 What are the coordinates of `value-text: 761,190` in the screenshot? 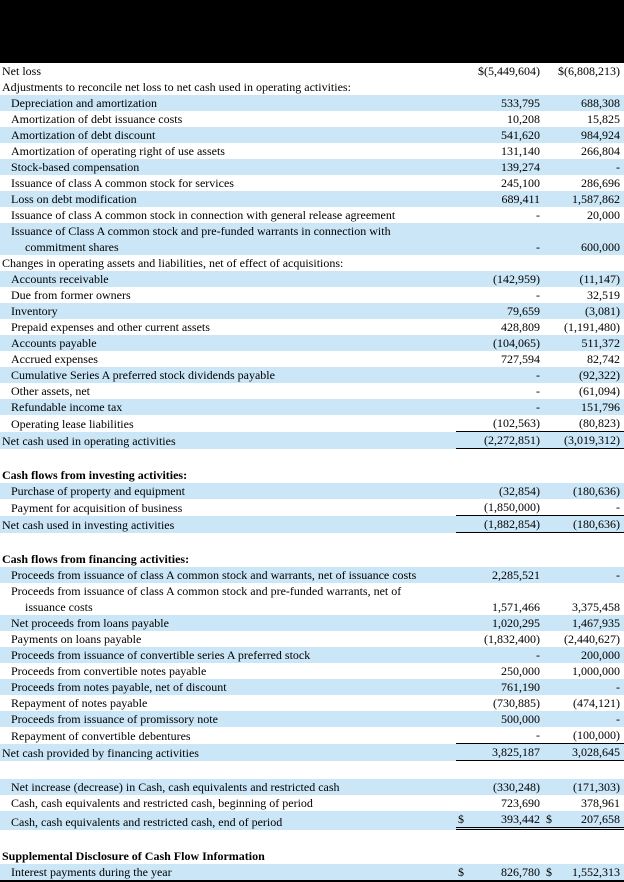 It's located at (520, 687).